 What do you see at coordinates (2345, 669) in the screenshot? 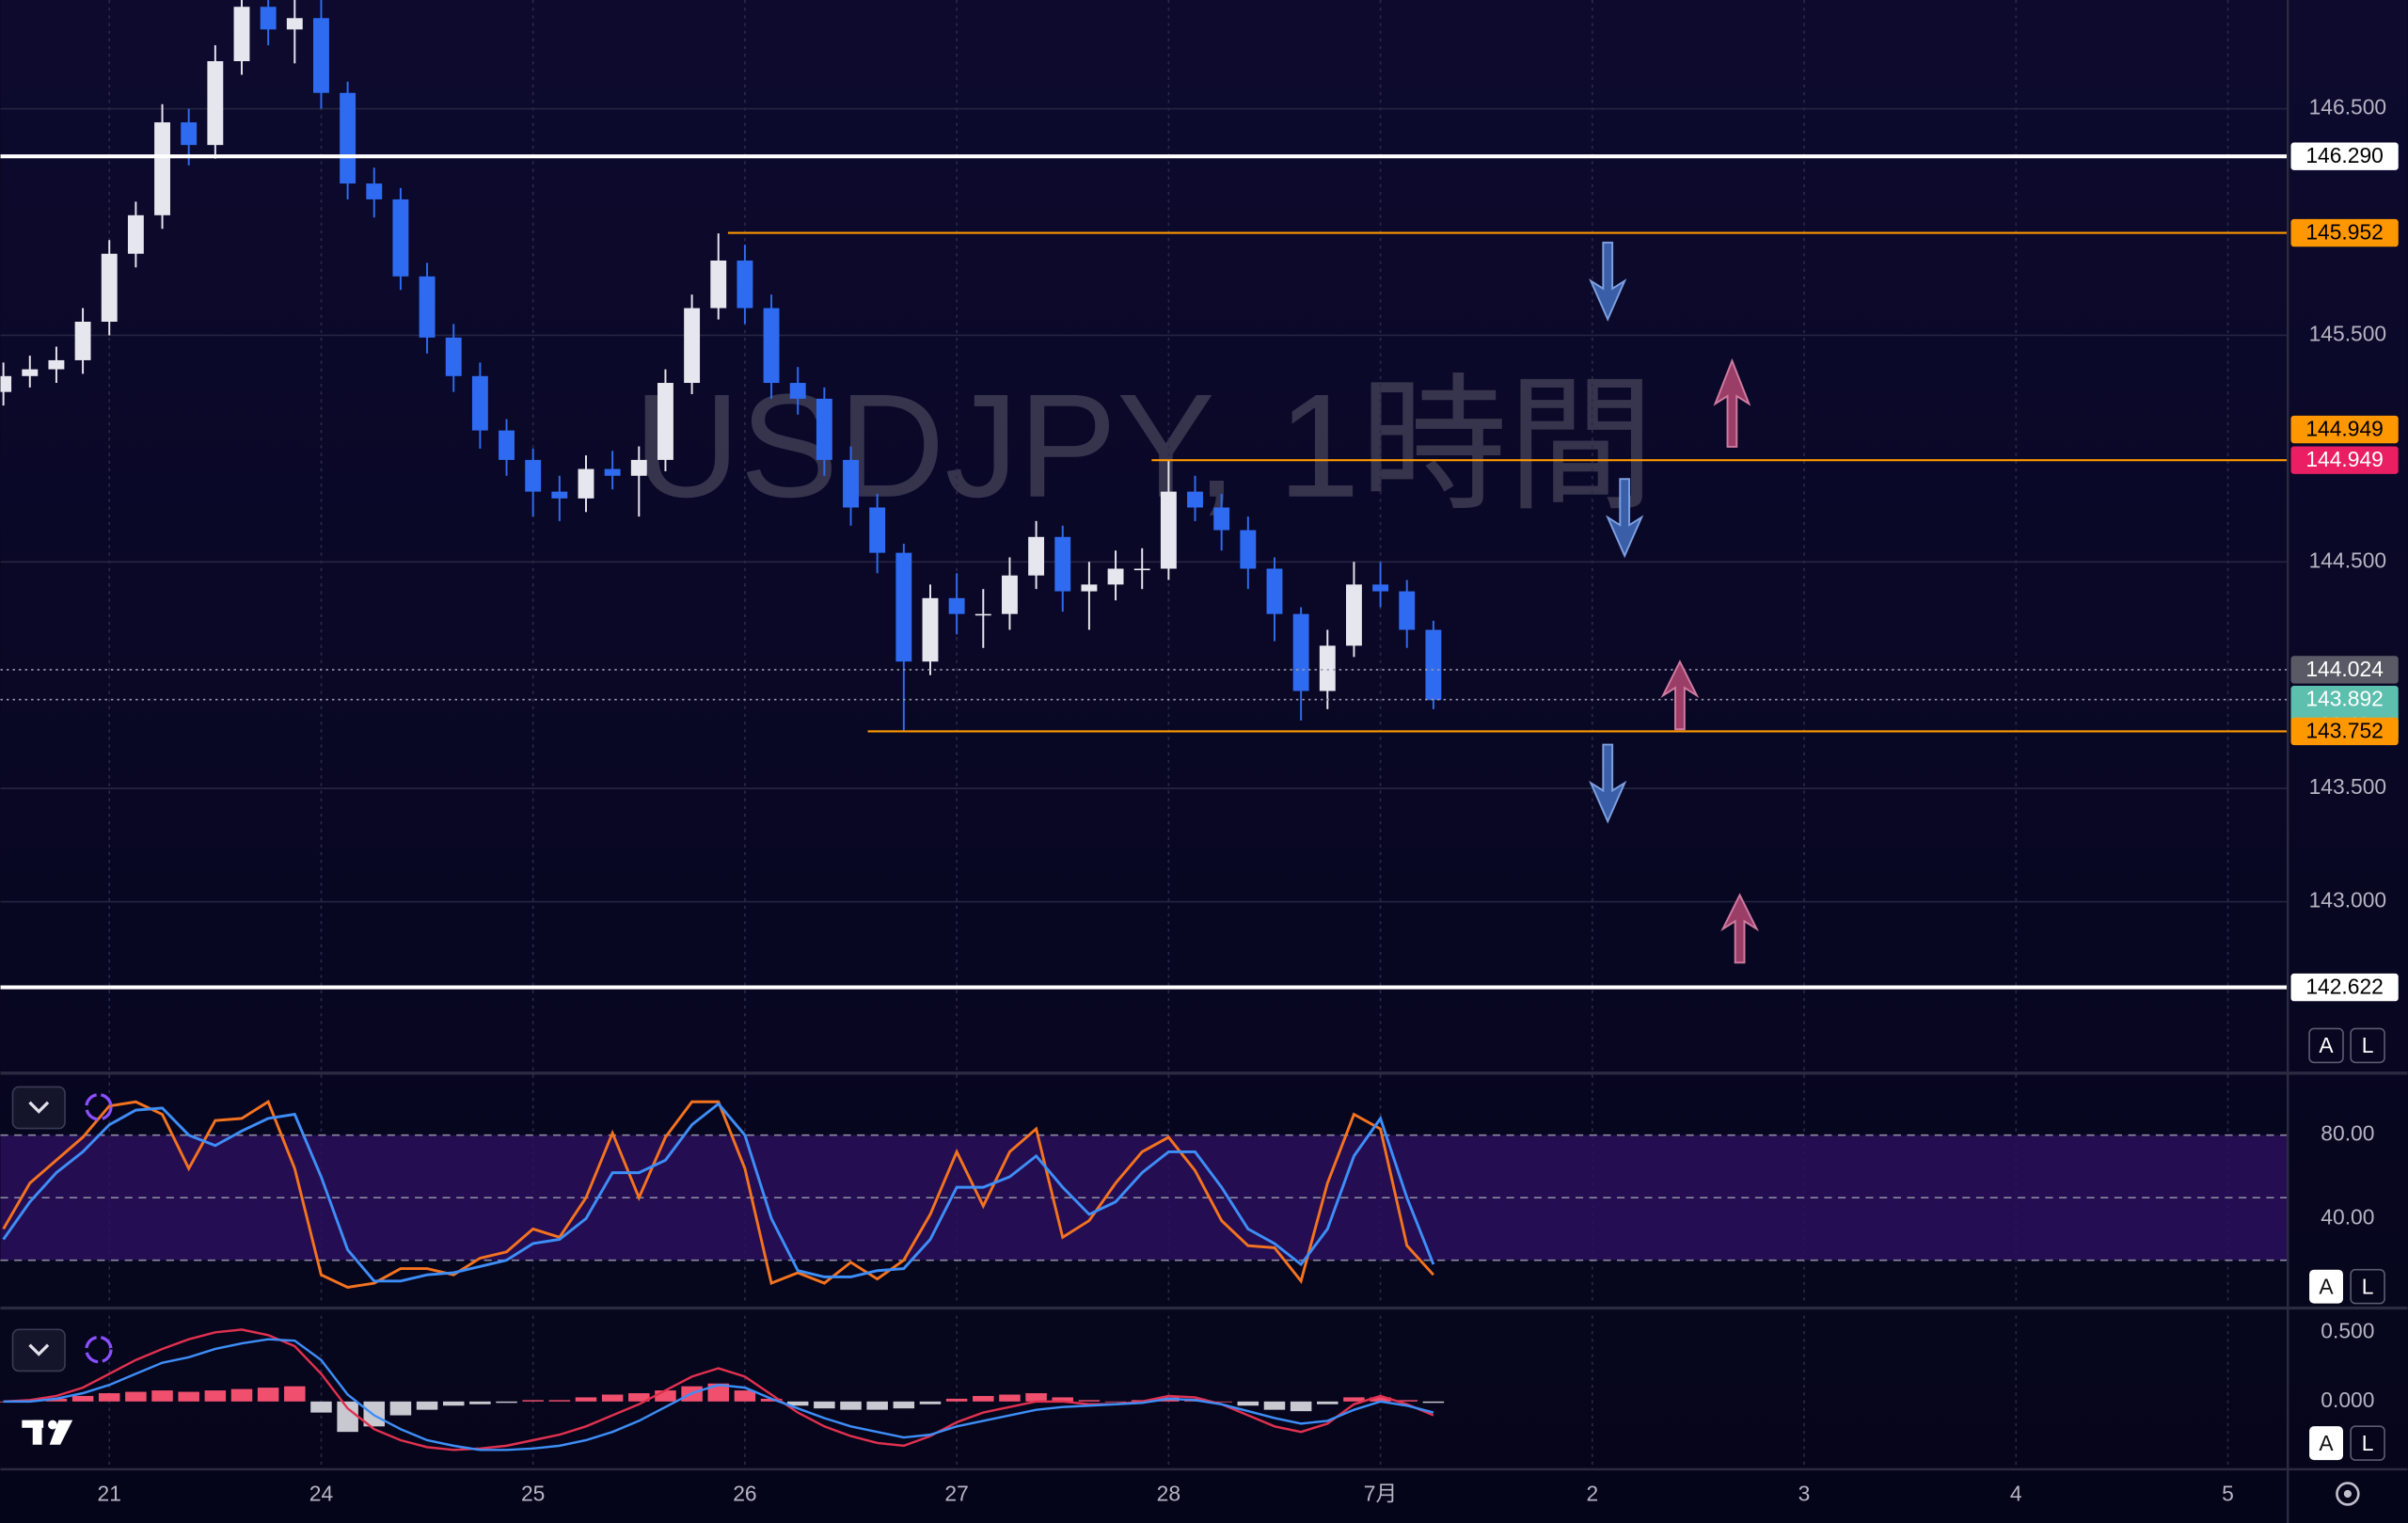
I see `price-label: 144.024` at bounding box center [2345, 669].